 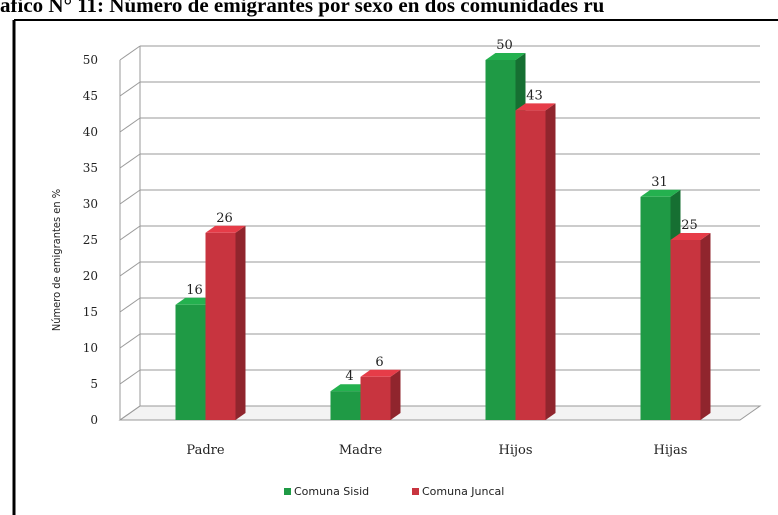 What do you see at coordinates (659, 182) in the screenshot?
I see `data-label: 31` at bounding box center [659, 182].